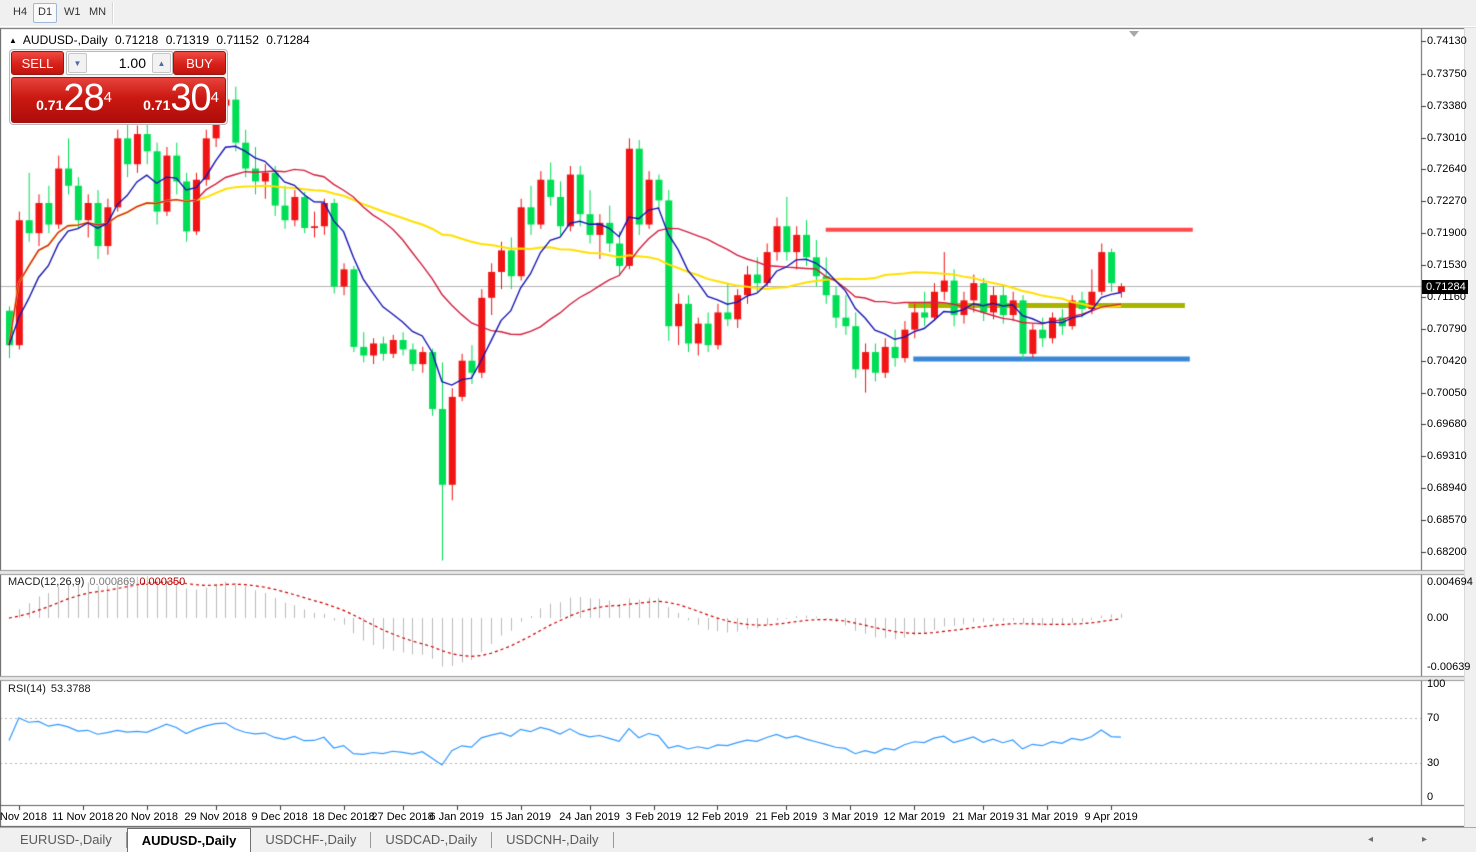 The height and width of the screenshot is (852, 1476). I want to click on time-axis-label: 12 Mar 2019, so click(914, 817).